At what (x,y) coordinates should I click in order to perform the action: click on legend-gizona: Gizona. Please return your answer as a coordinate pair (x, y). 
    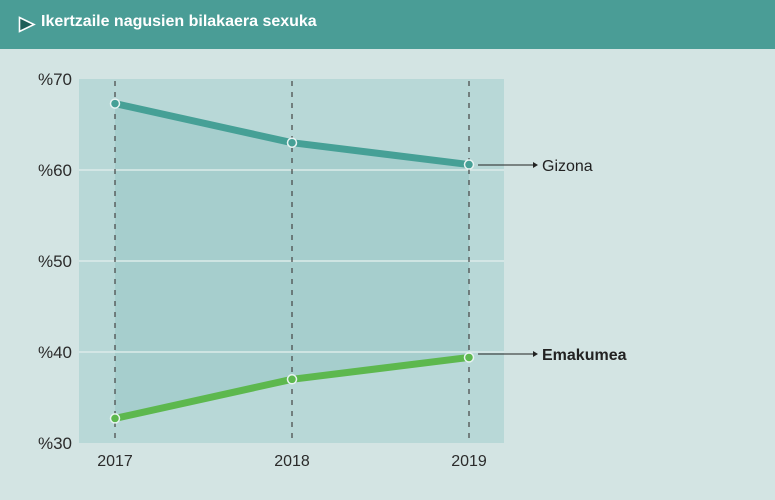
    Looking at the image, I should click on (535, 166).